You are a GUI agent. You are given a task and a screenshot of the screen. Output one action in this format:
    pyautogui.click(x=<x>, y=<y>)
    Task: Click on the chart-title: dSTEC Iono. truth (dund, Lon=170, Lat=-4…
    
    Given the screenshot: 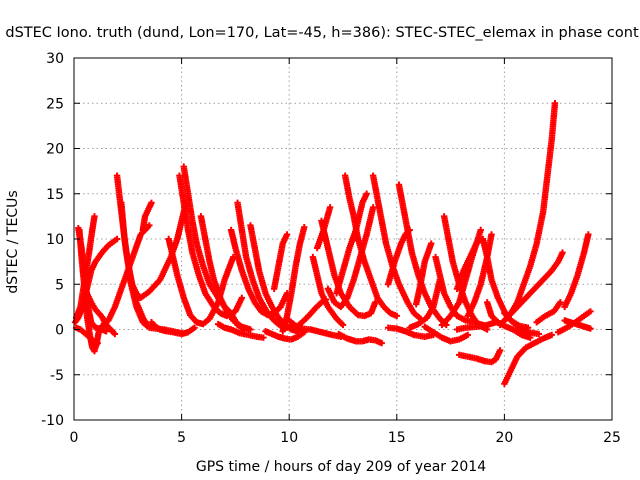 What is the action you would take?
    pyautogui.click(x=322, y=33)
    